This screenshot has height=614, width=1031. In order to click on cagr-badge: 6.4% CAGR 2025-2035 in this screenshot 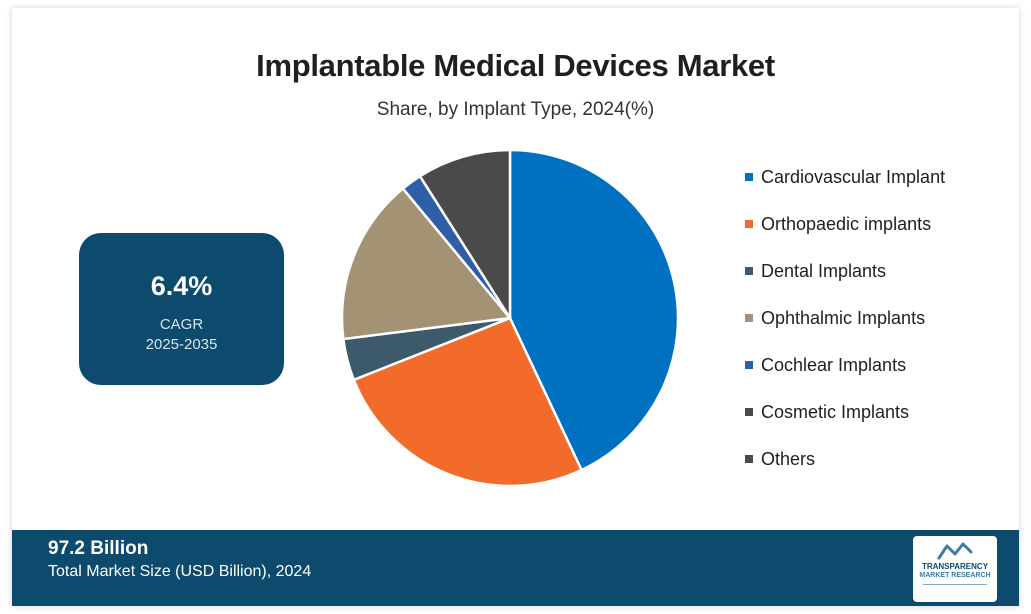, I will do `click(181, 309)`.